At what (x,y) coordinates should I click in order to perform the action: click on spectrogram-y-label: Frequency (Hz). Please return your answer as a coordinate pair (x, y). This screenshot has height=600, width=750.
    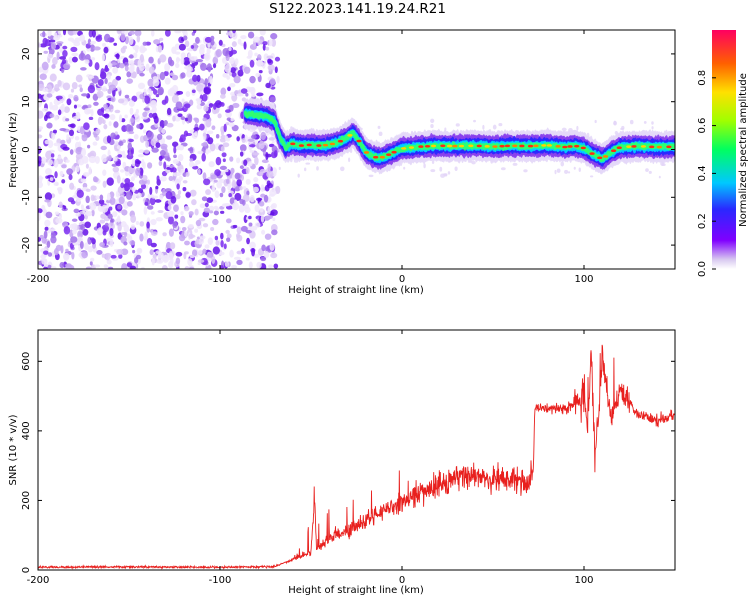
    Looking at the image, I should click on (13, 150).